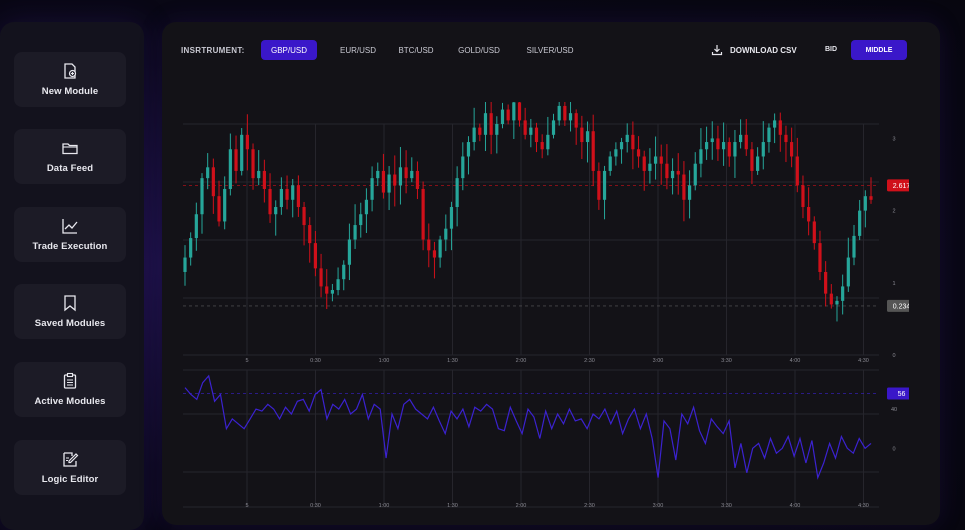 This screenshot has width=965, height=530. Describe the element at coordinates (70, 303) in the screenshot. I see `bookmark-icon` at that location.